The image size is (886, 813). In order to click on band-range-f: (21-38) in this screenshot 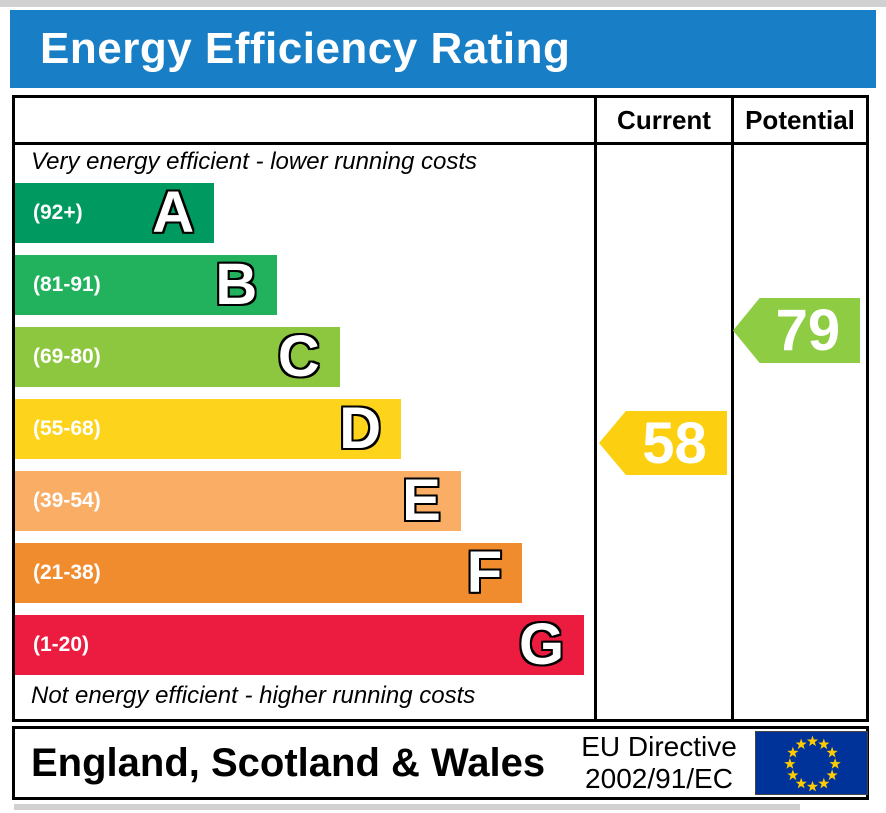, I will do `click(67, 572)`.